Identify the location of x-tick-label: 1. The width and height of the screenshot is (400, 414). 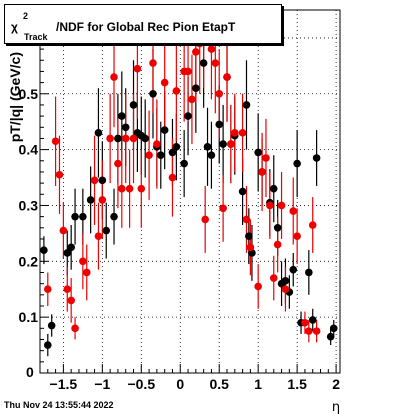
(258, 384).